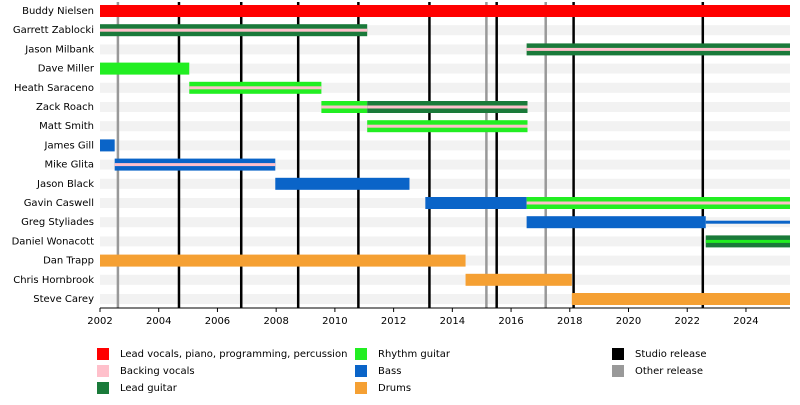 This screenshot has width=800, height=405. I want to click on member-label: Mike Glita, so click(69, 165).